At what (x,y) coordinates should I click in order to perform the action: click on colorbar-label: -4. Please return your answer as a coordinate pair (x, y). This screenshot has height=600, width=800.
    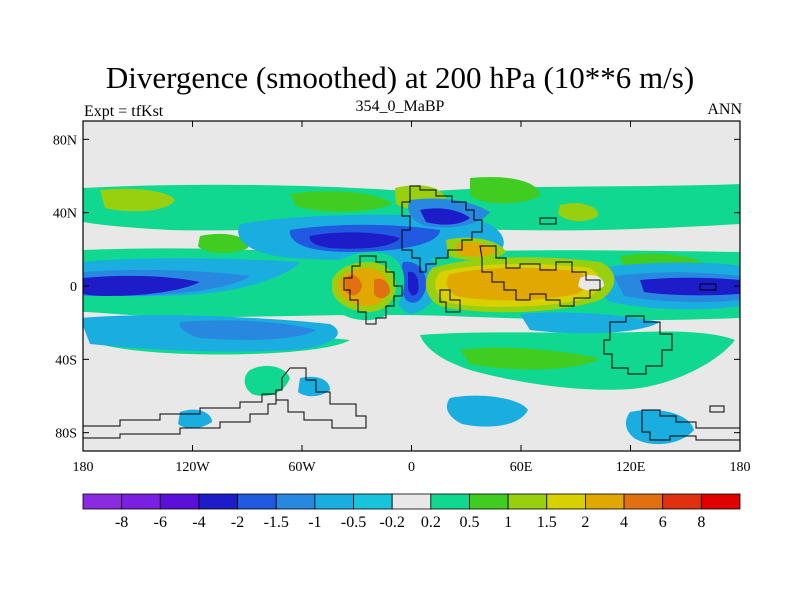
    Looking at the image, I should click on (198, 522).